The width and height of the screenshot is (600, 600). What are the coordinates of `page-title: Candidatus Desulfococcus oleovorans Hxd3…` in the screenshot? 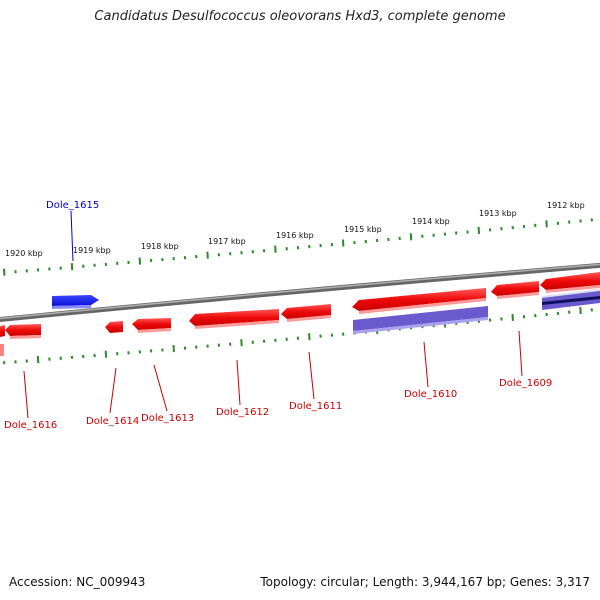 It's located at (300, 16).